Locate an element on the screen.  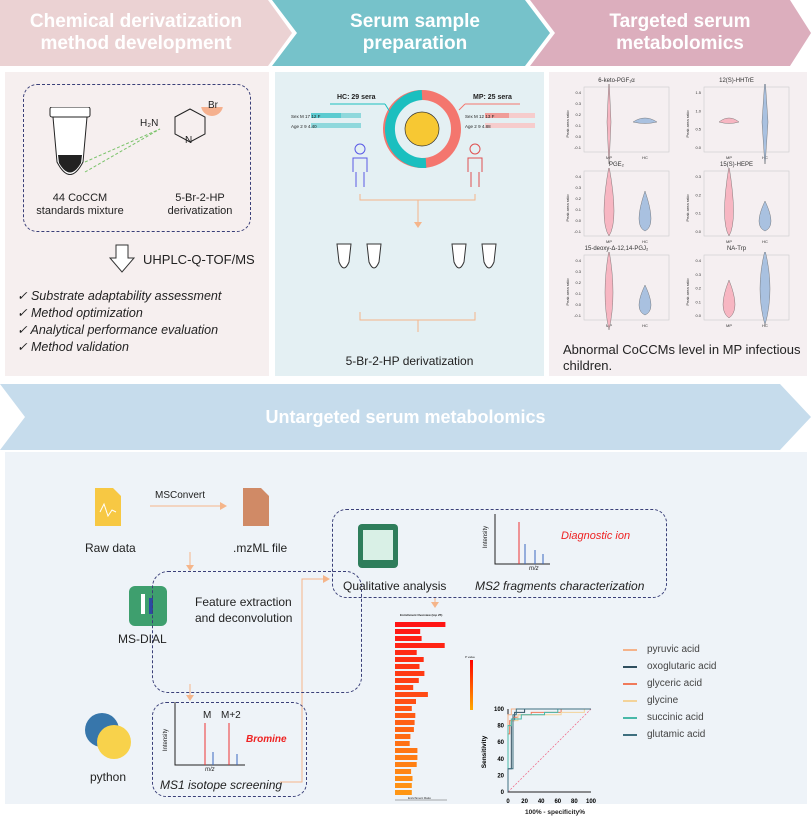
m2-label: M+2 is located at coordinates (231, 715).